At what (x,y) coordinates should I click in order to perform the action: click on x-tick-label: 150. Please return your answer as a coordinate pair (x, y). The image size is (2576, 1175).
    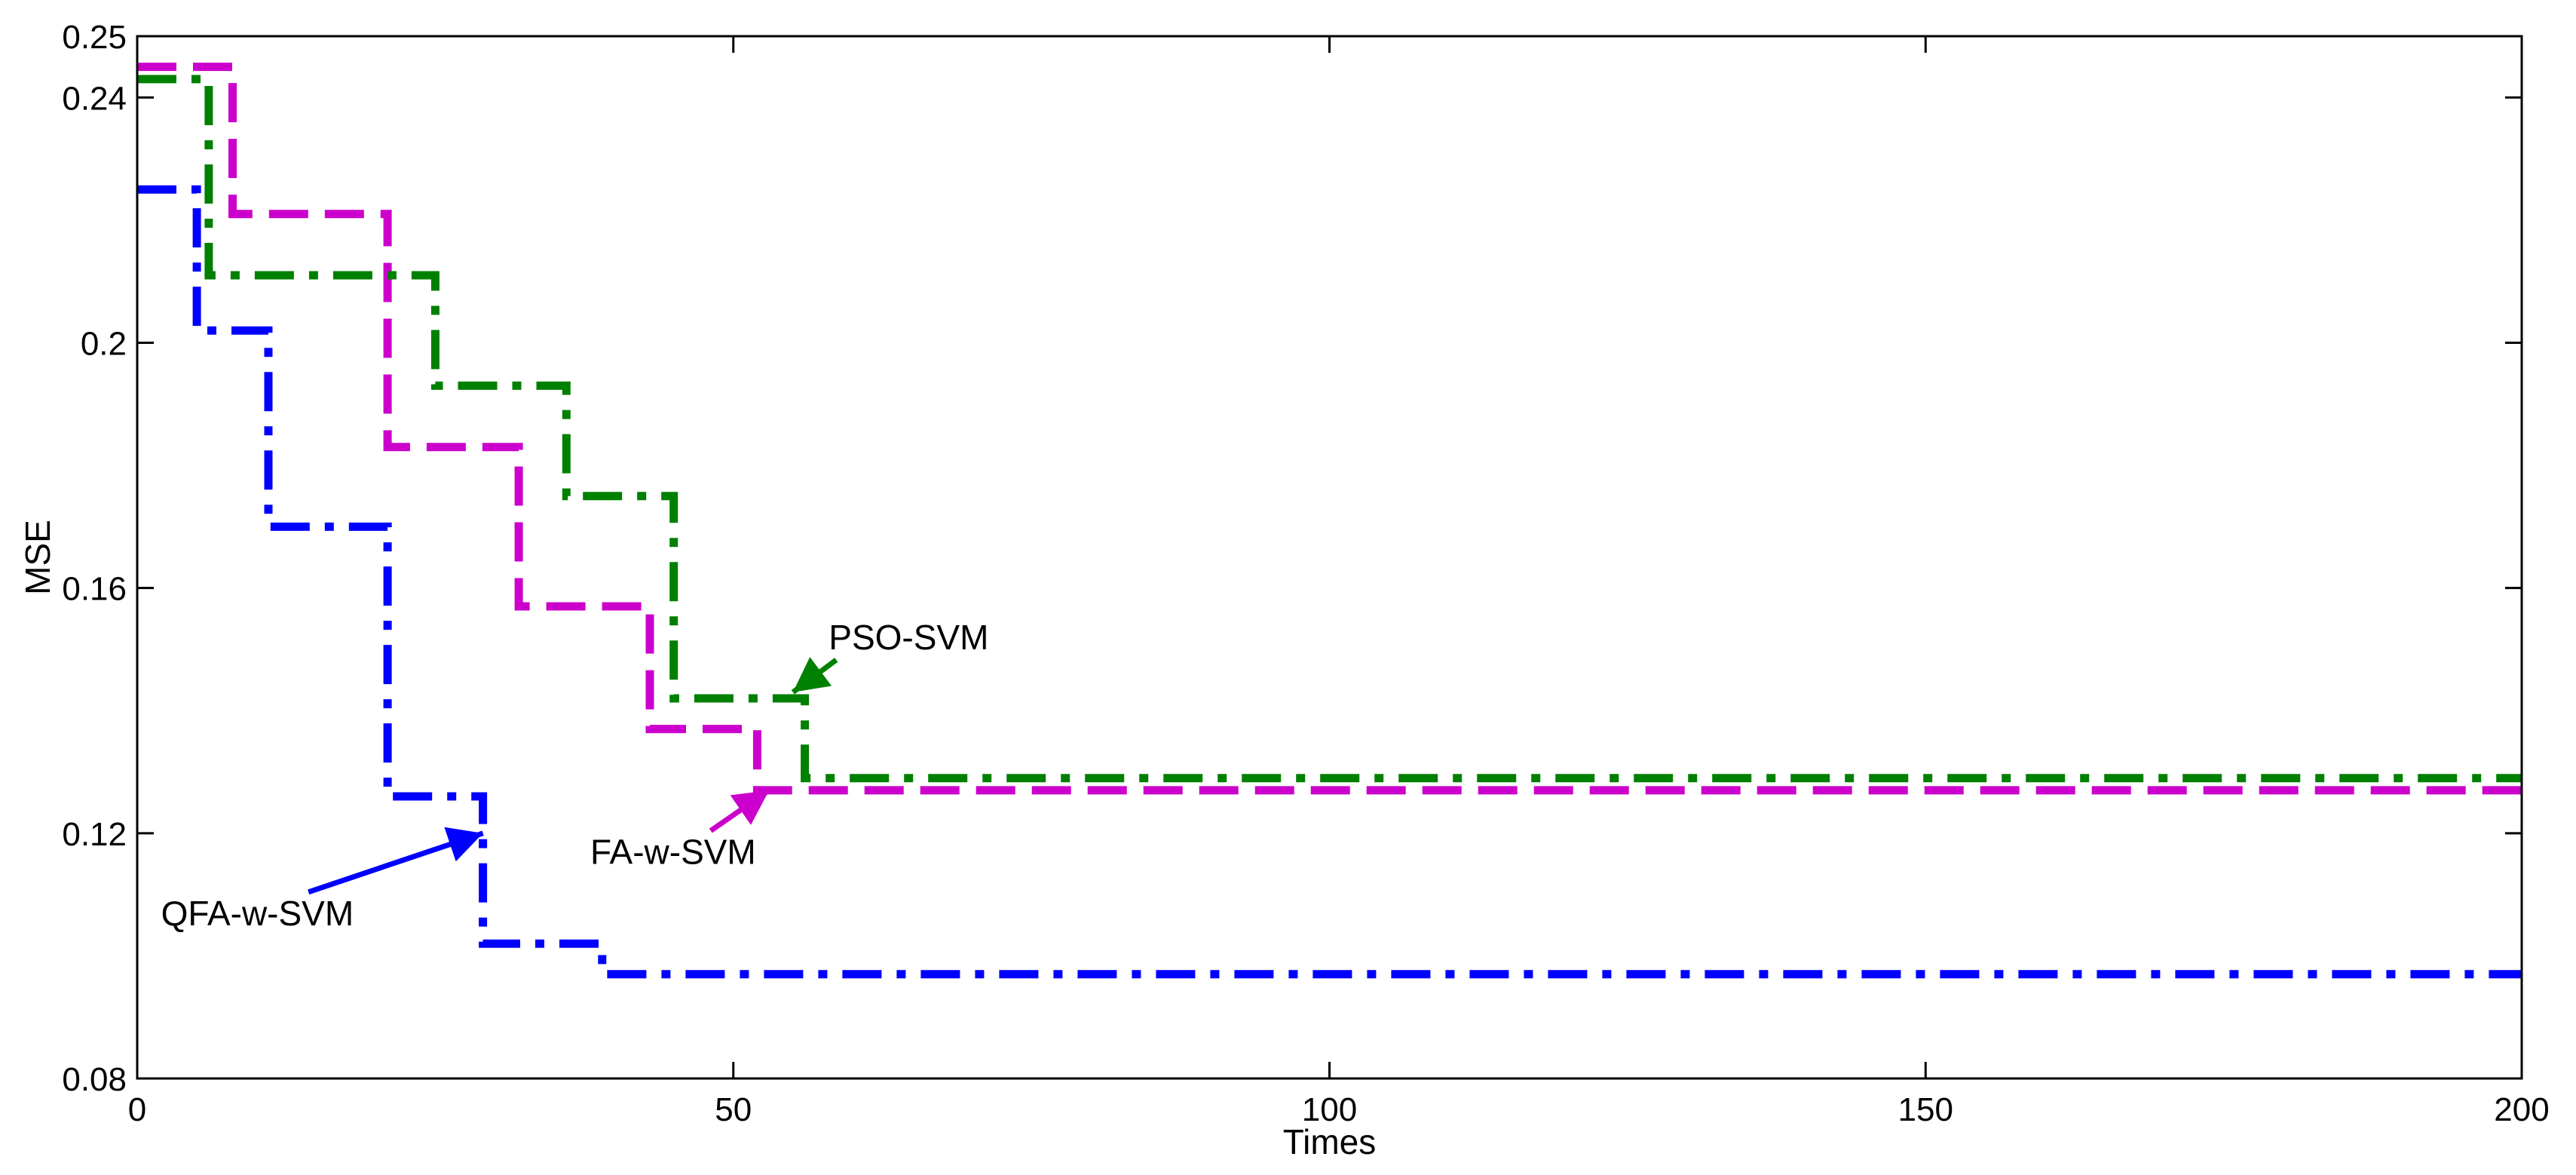
    Looking at the image, I should click on (1925, 1109).